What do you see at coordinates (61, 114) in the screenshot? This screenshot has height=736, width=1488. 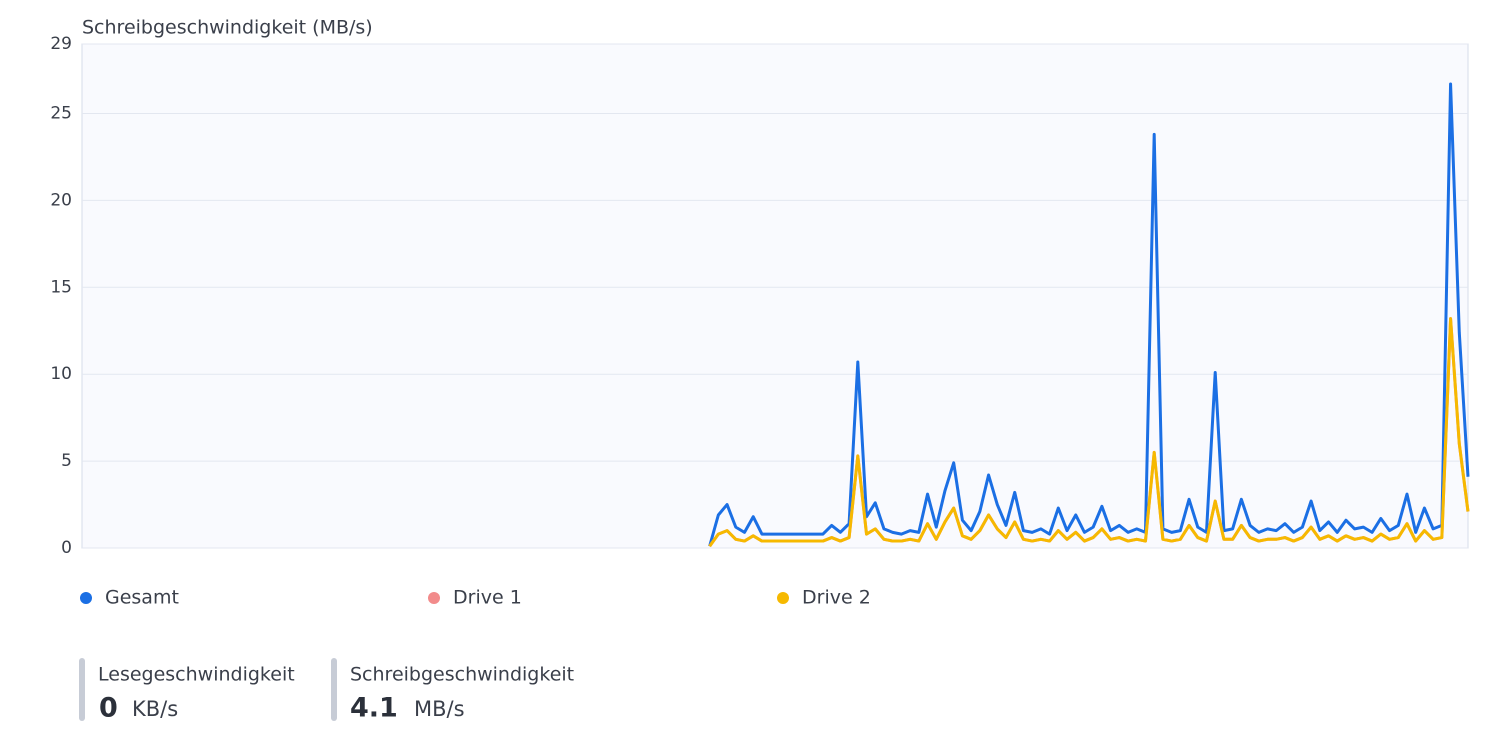 I see `y-tick-label: 25` at bounding box center [61, 114].